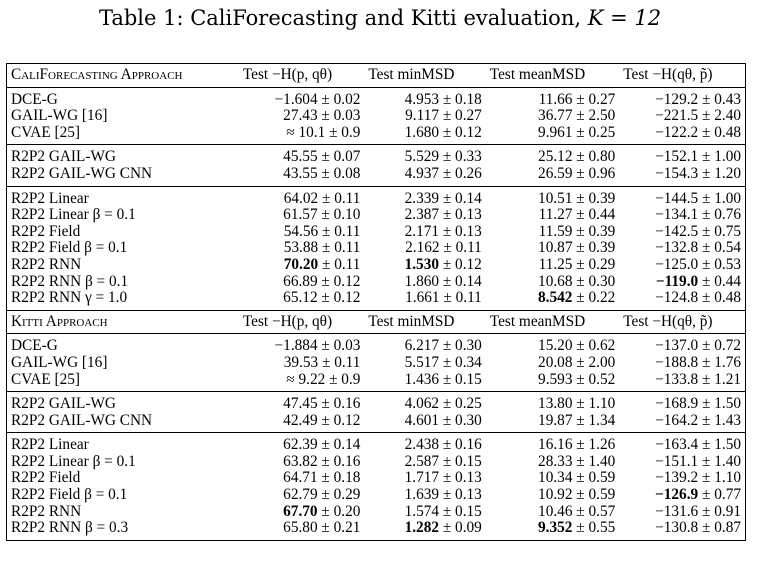 This screenshot has height=588, width=760. I want to click on metric-cell: 2.162 ± 0.11, so click(443, 248).